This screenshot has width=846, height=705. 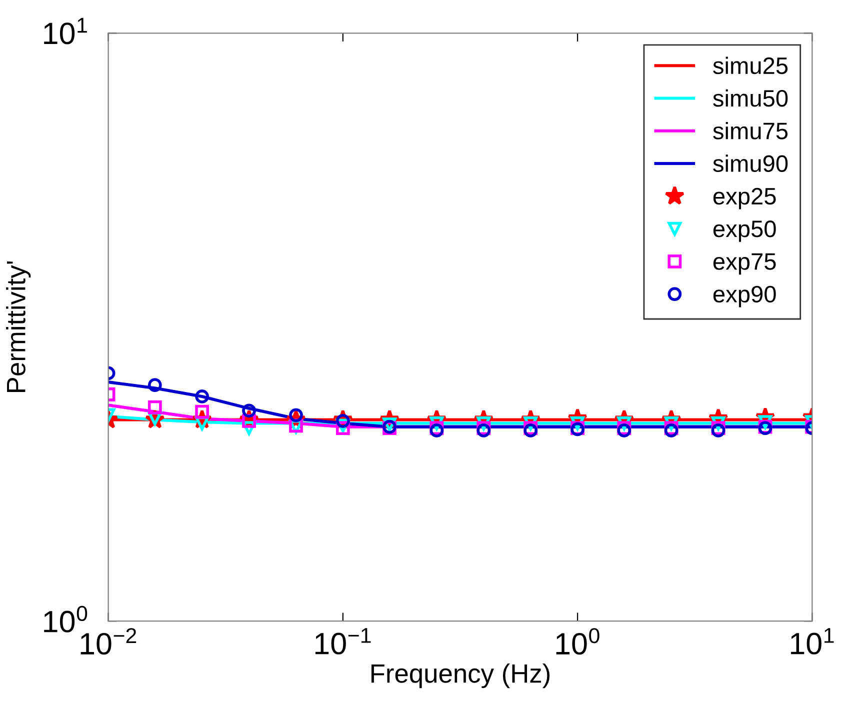 What do you see at coordinates (744, 297) in the screenshot?
I see `legend-label: exp90` at bounding box center [744, 297].